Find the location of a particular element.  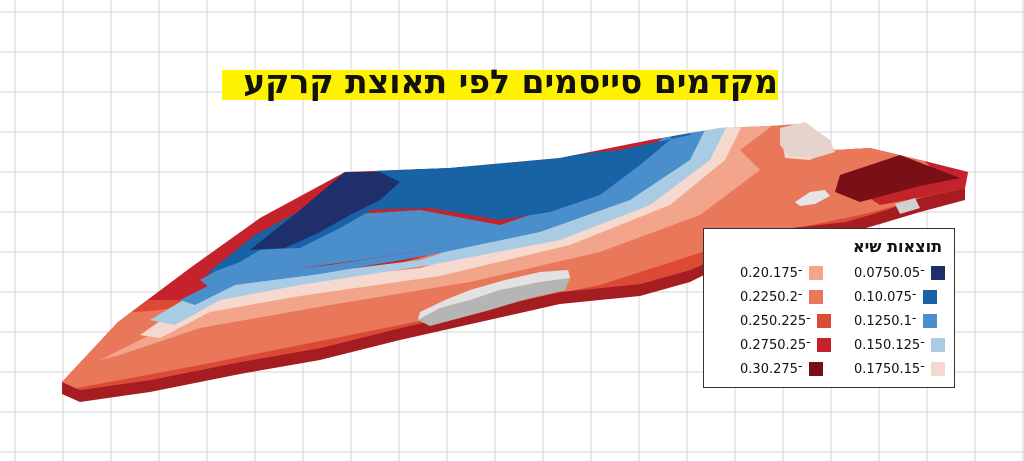

legend-item-label: 0.075־0.05 is located at coordinates (889, 273).